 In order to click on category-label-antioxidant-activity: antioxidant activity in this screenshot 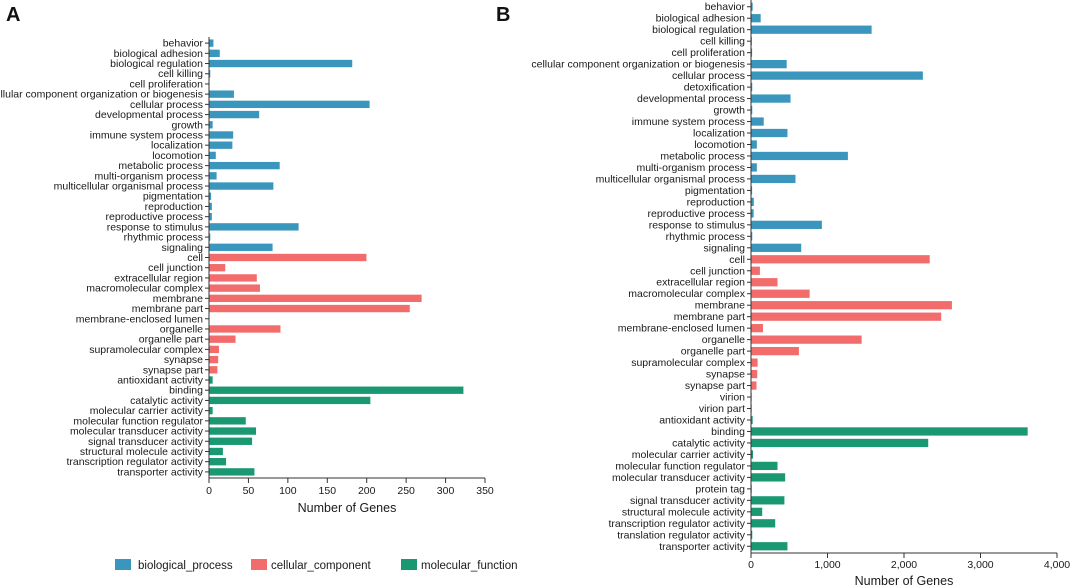, I will do `click(702, 420)`.